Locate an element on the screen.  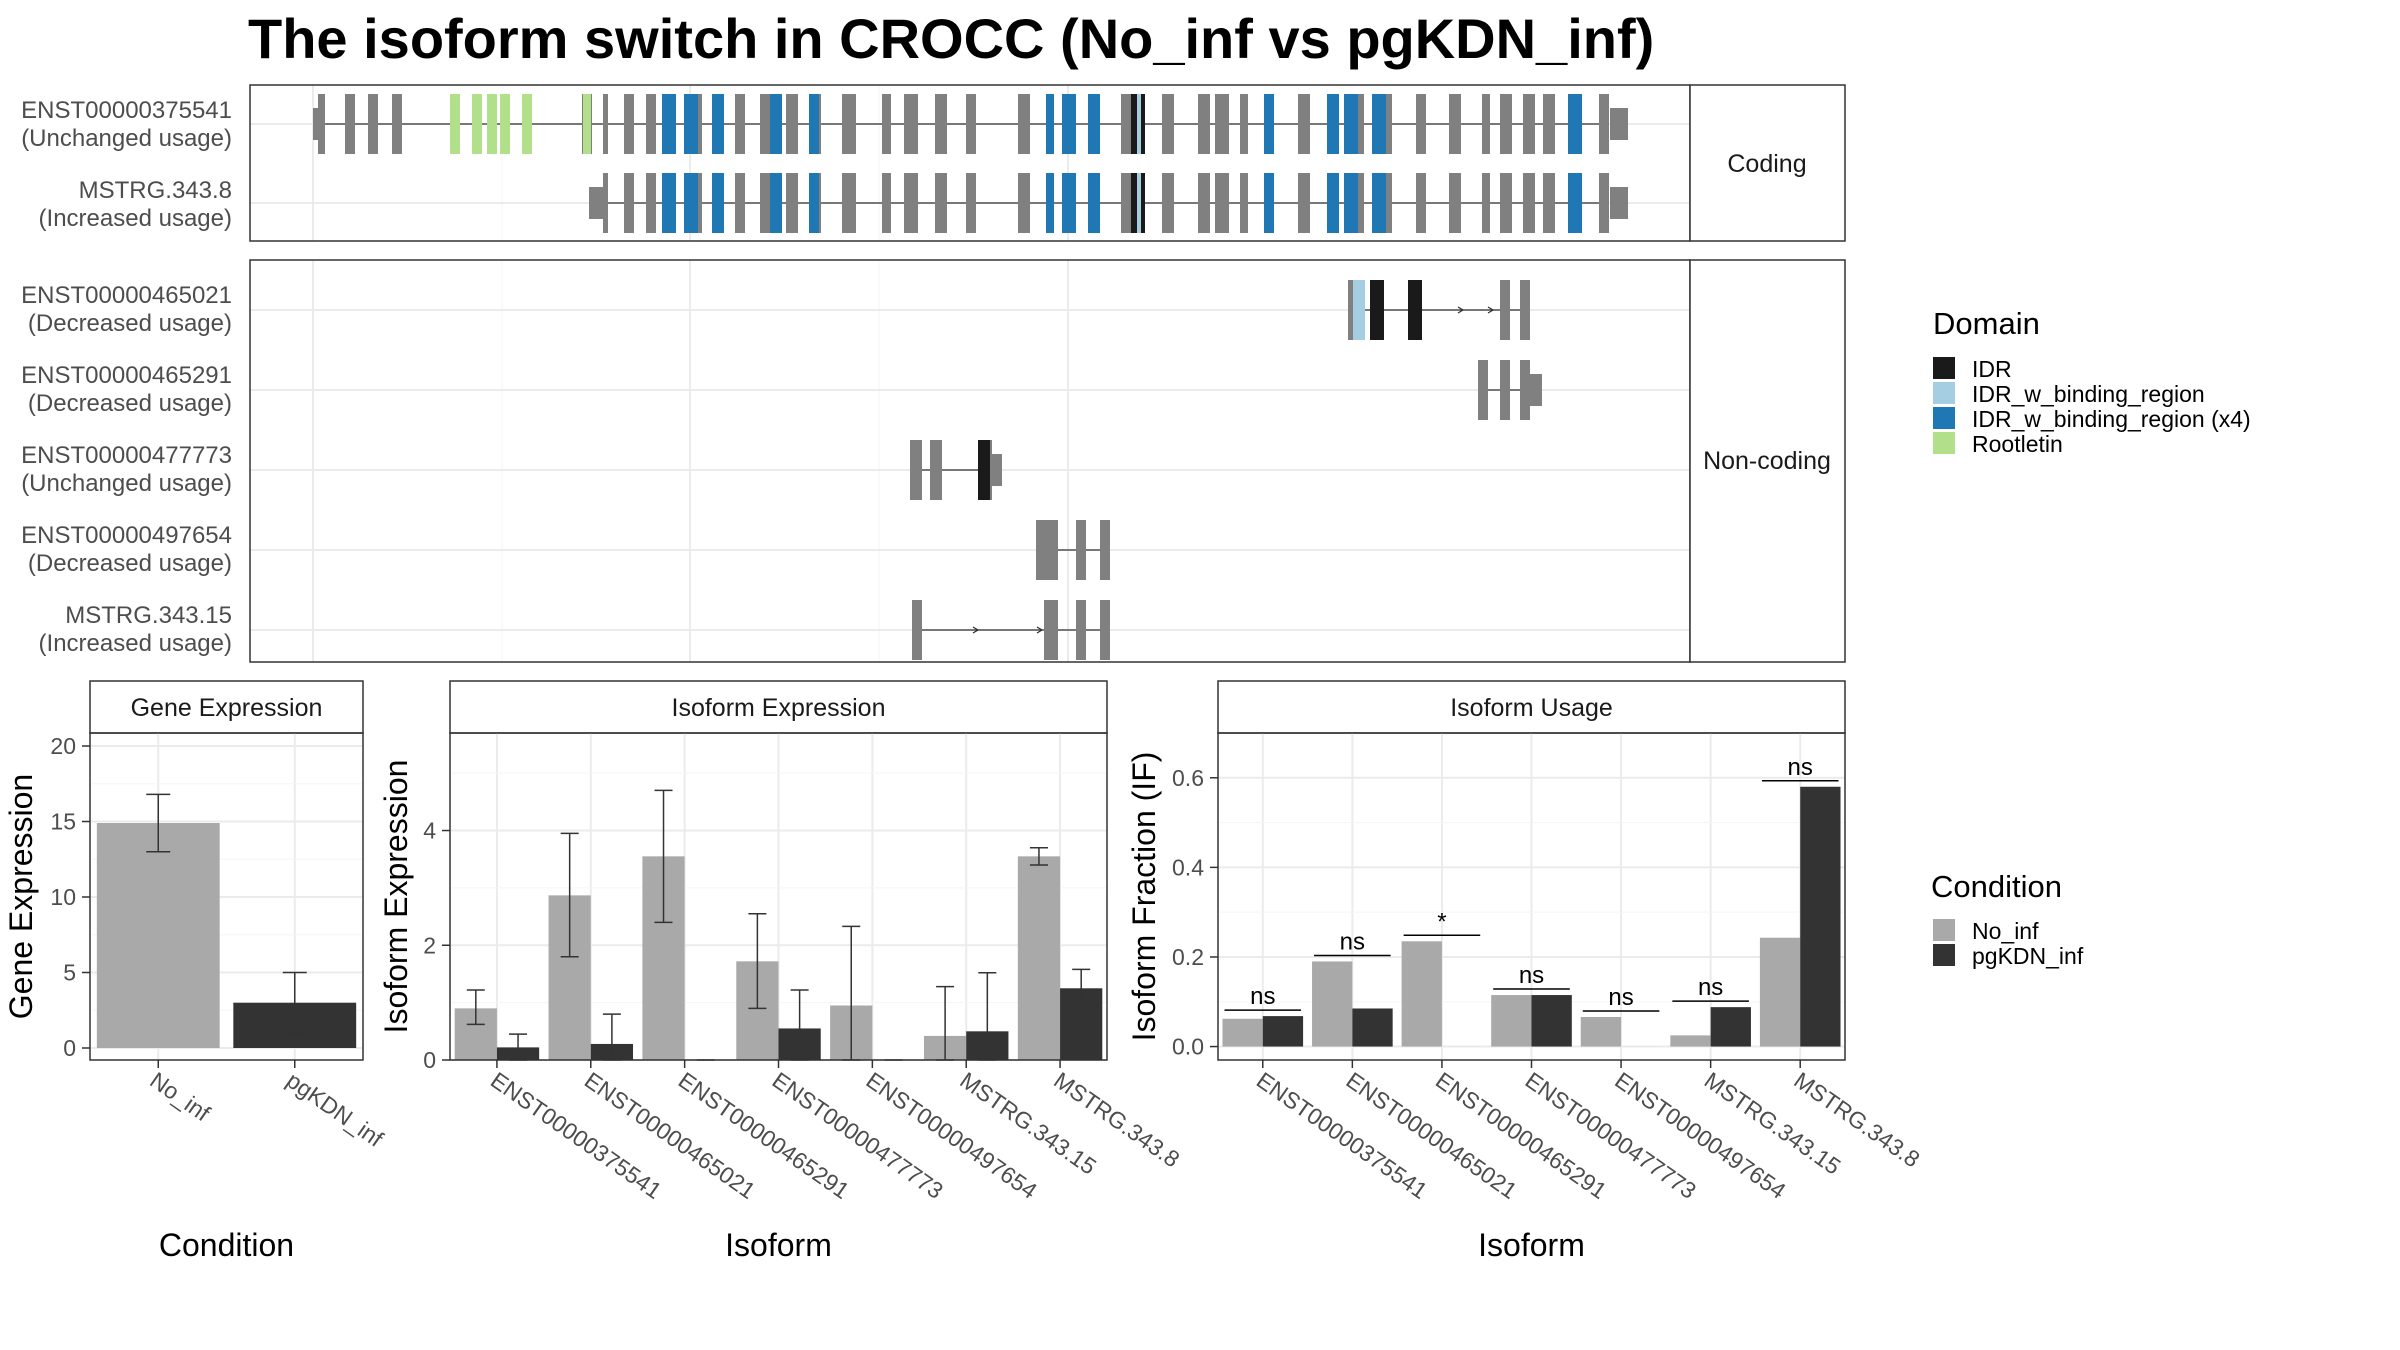
panel-title: Gene Expression is located at coordinates (227, 708).